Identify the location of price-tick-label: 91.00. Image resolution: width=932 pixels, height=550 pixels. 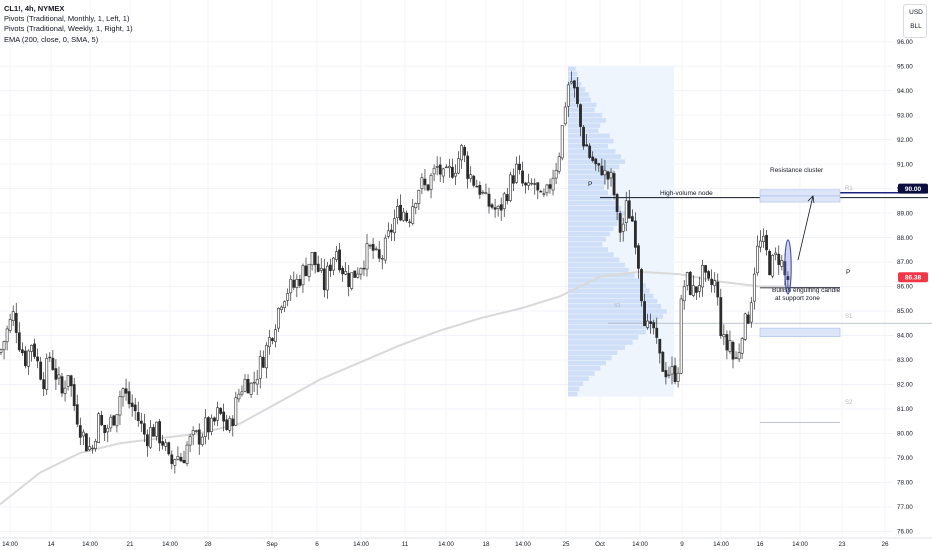
(905, 164).